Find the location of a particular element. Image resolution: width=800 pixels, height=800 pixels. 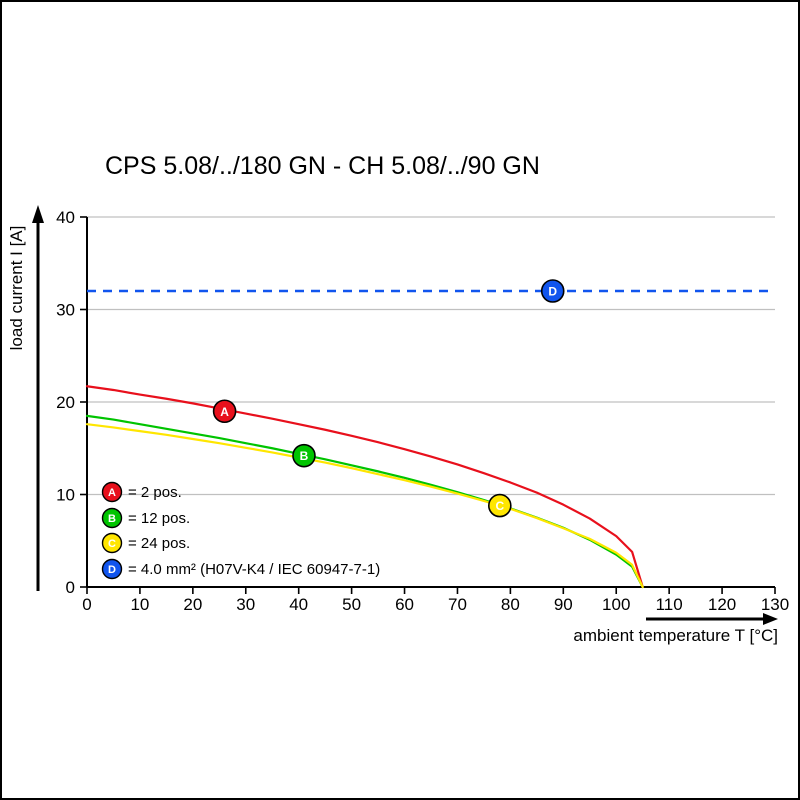

x-tick-label: 60 is located at coordinates (404, 604).